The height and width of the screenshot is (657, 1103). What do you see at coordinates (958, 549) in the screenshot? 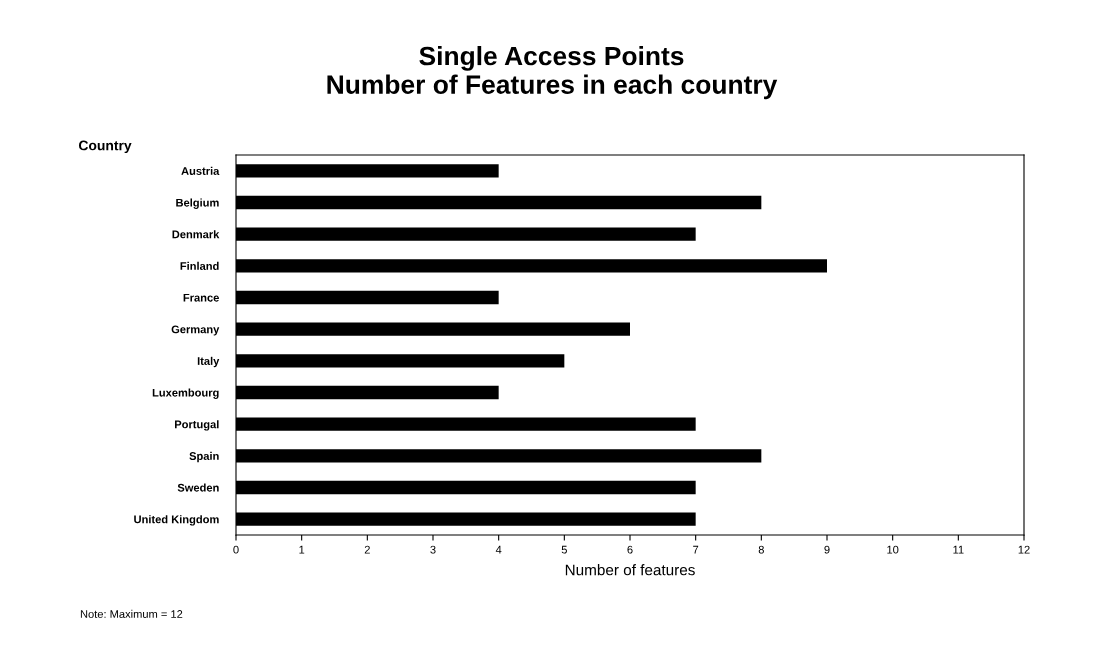
I see `x-tick-label: 11` at bounding box center [958, 549].